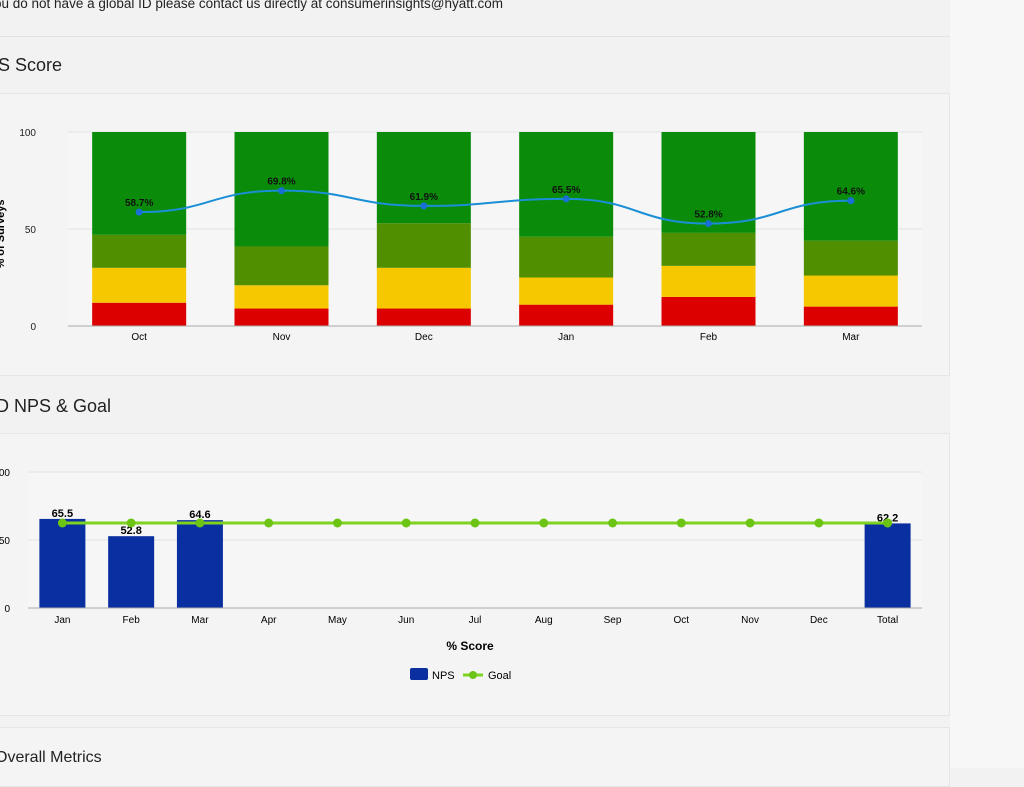 The height and width of the screenshot is (787, 1024). I want to click on nps-bar-label: 64.6, so click(199, 515).